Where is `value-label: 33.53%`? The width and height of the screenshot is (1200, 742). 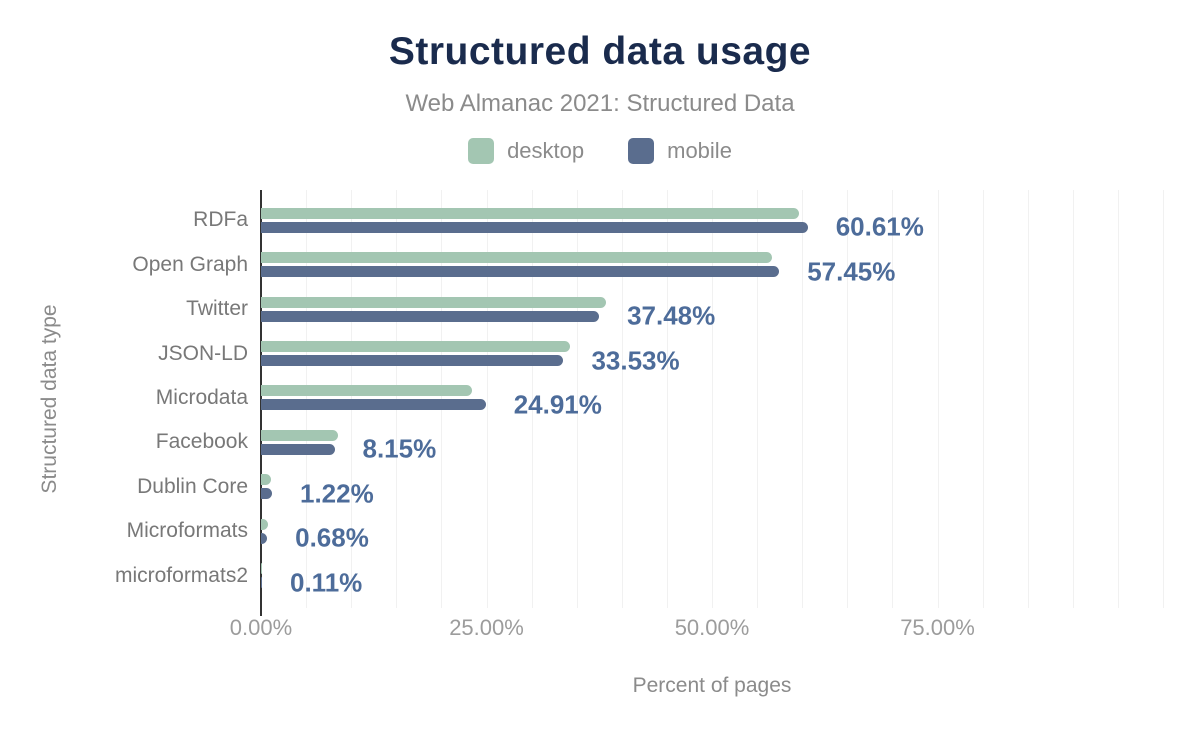 value-label: 33.53% is located at coordinates (635, 360).